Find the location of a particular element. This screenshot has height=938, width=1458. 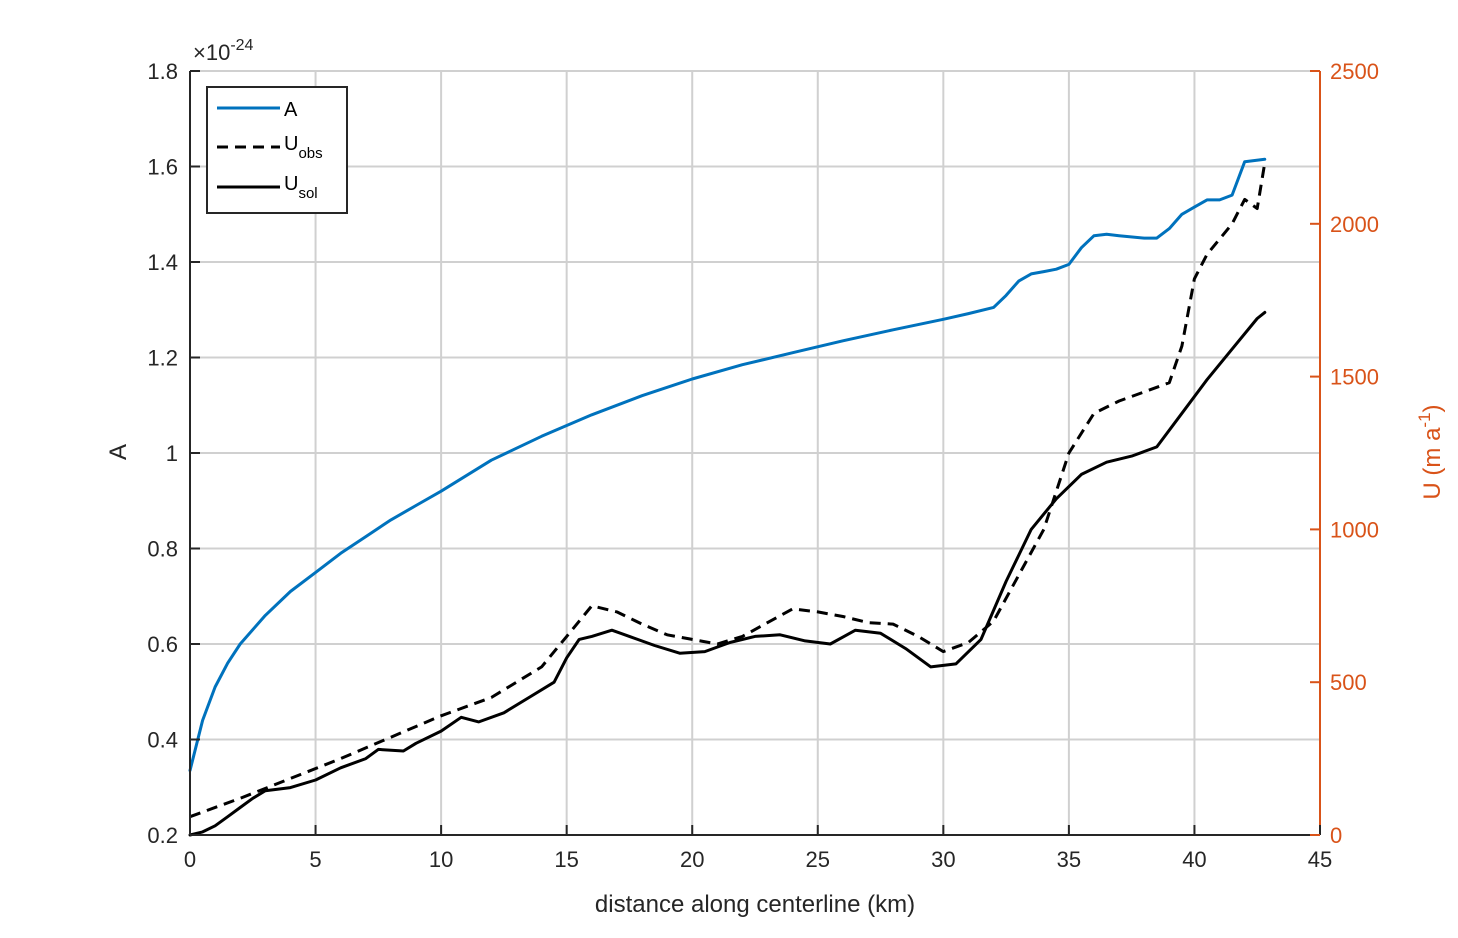

x-tick-label-0: 0 is located at coordinates (190, 859).